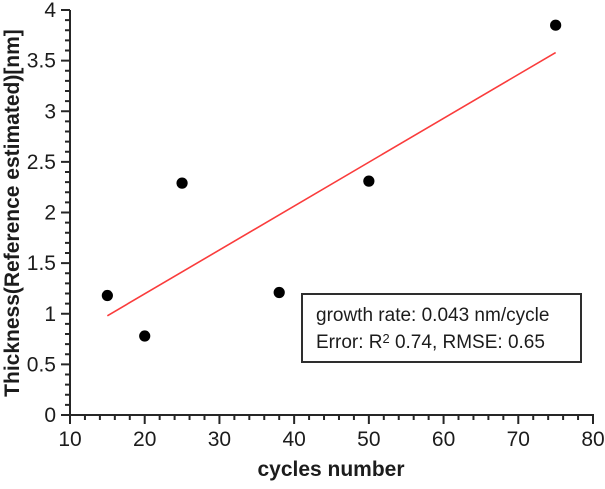  I want to click on y-tick-label: 0, so click(50, 415).